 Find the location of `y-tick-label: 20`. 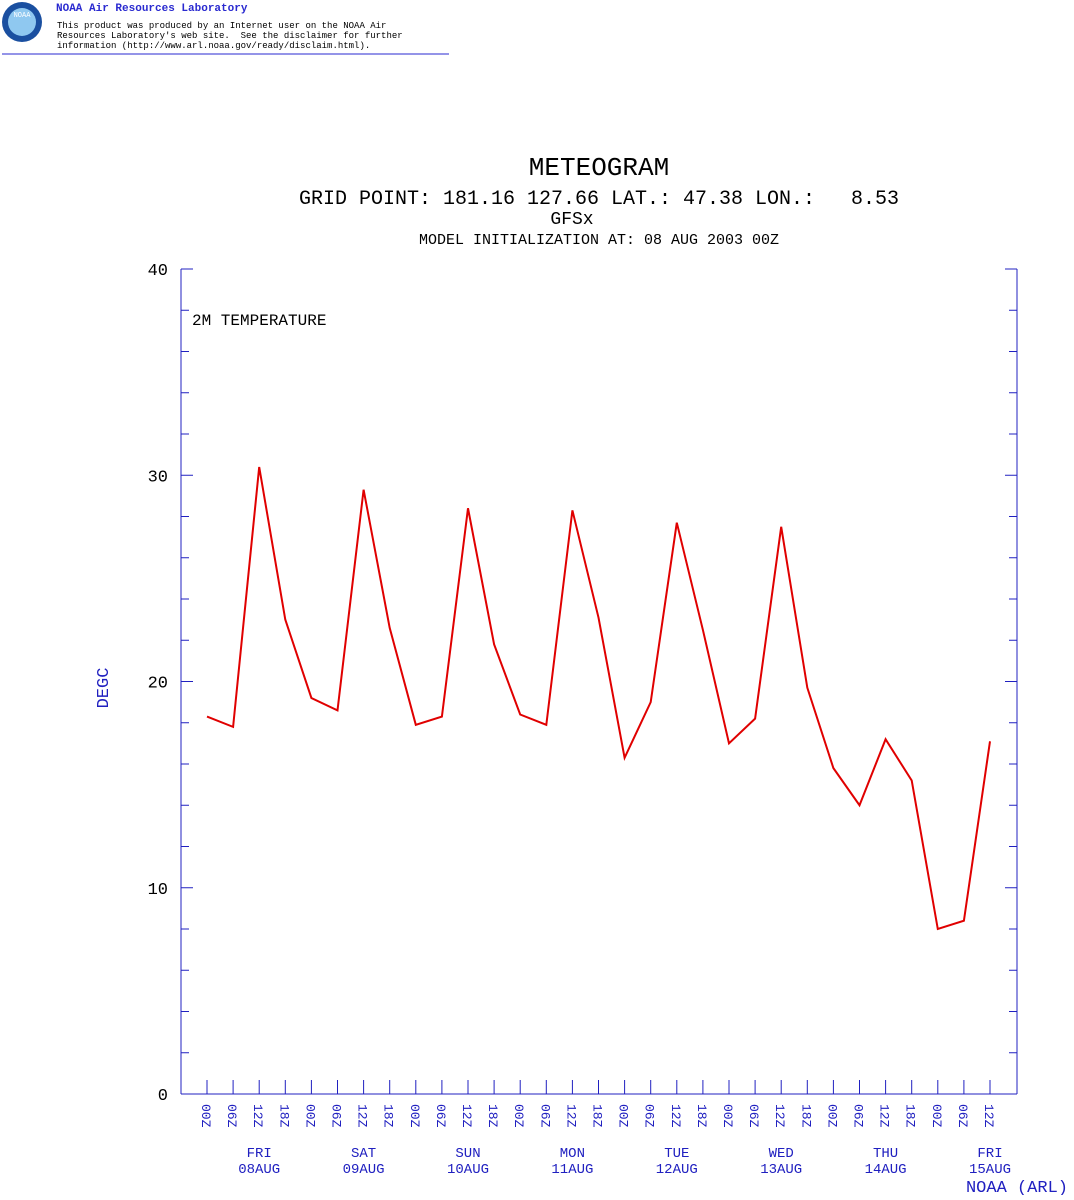

y-tick-label: 20 is located at coordinates (158, 684).